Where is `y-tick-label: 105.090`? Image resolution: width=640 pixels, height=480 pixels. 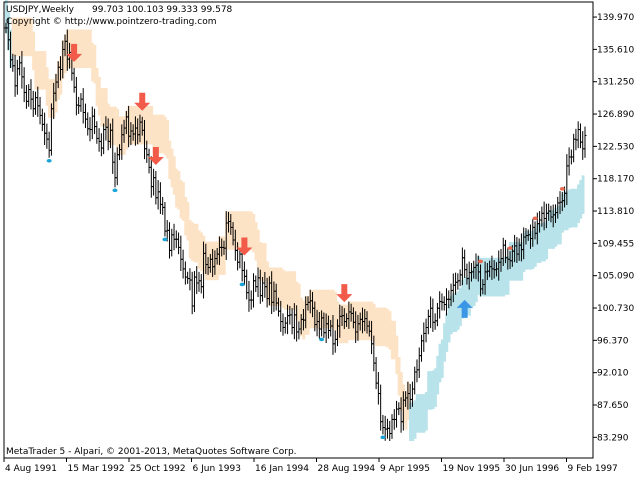
y-tick-label: 105.090 is located at coordinates (615, 277).